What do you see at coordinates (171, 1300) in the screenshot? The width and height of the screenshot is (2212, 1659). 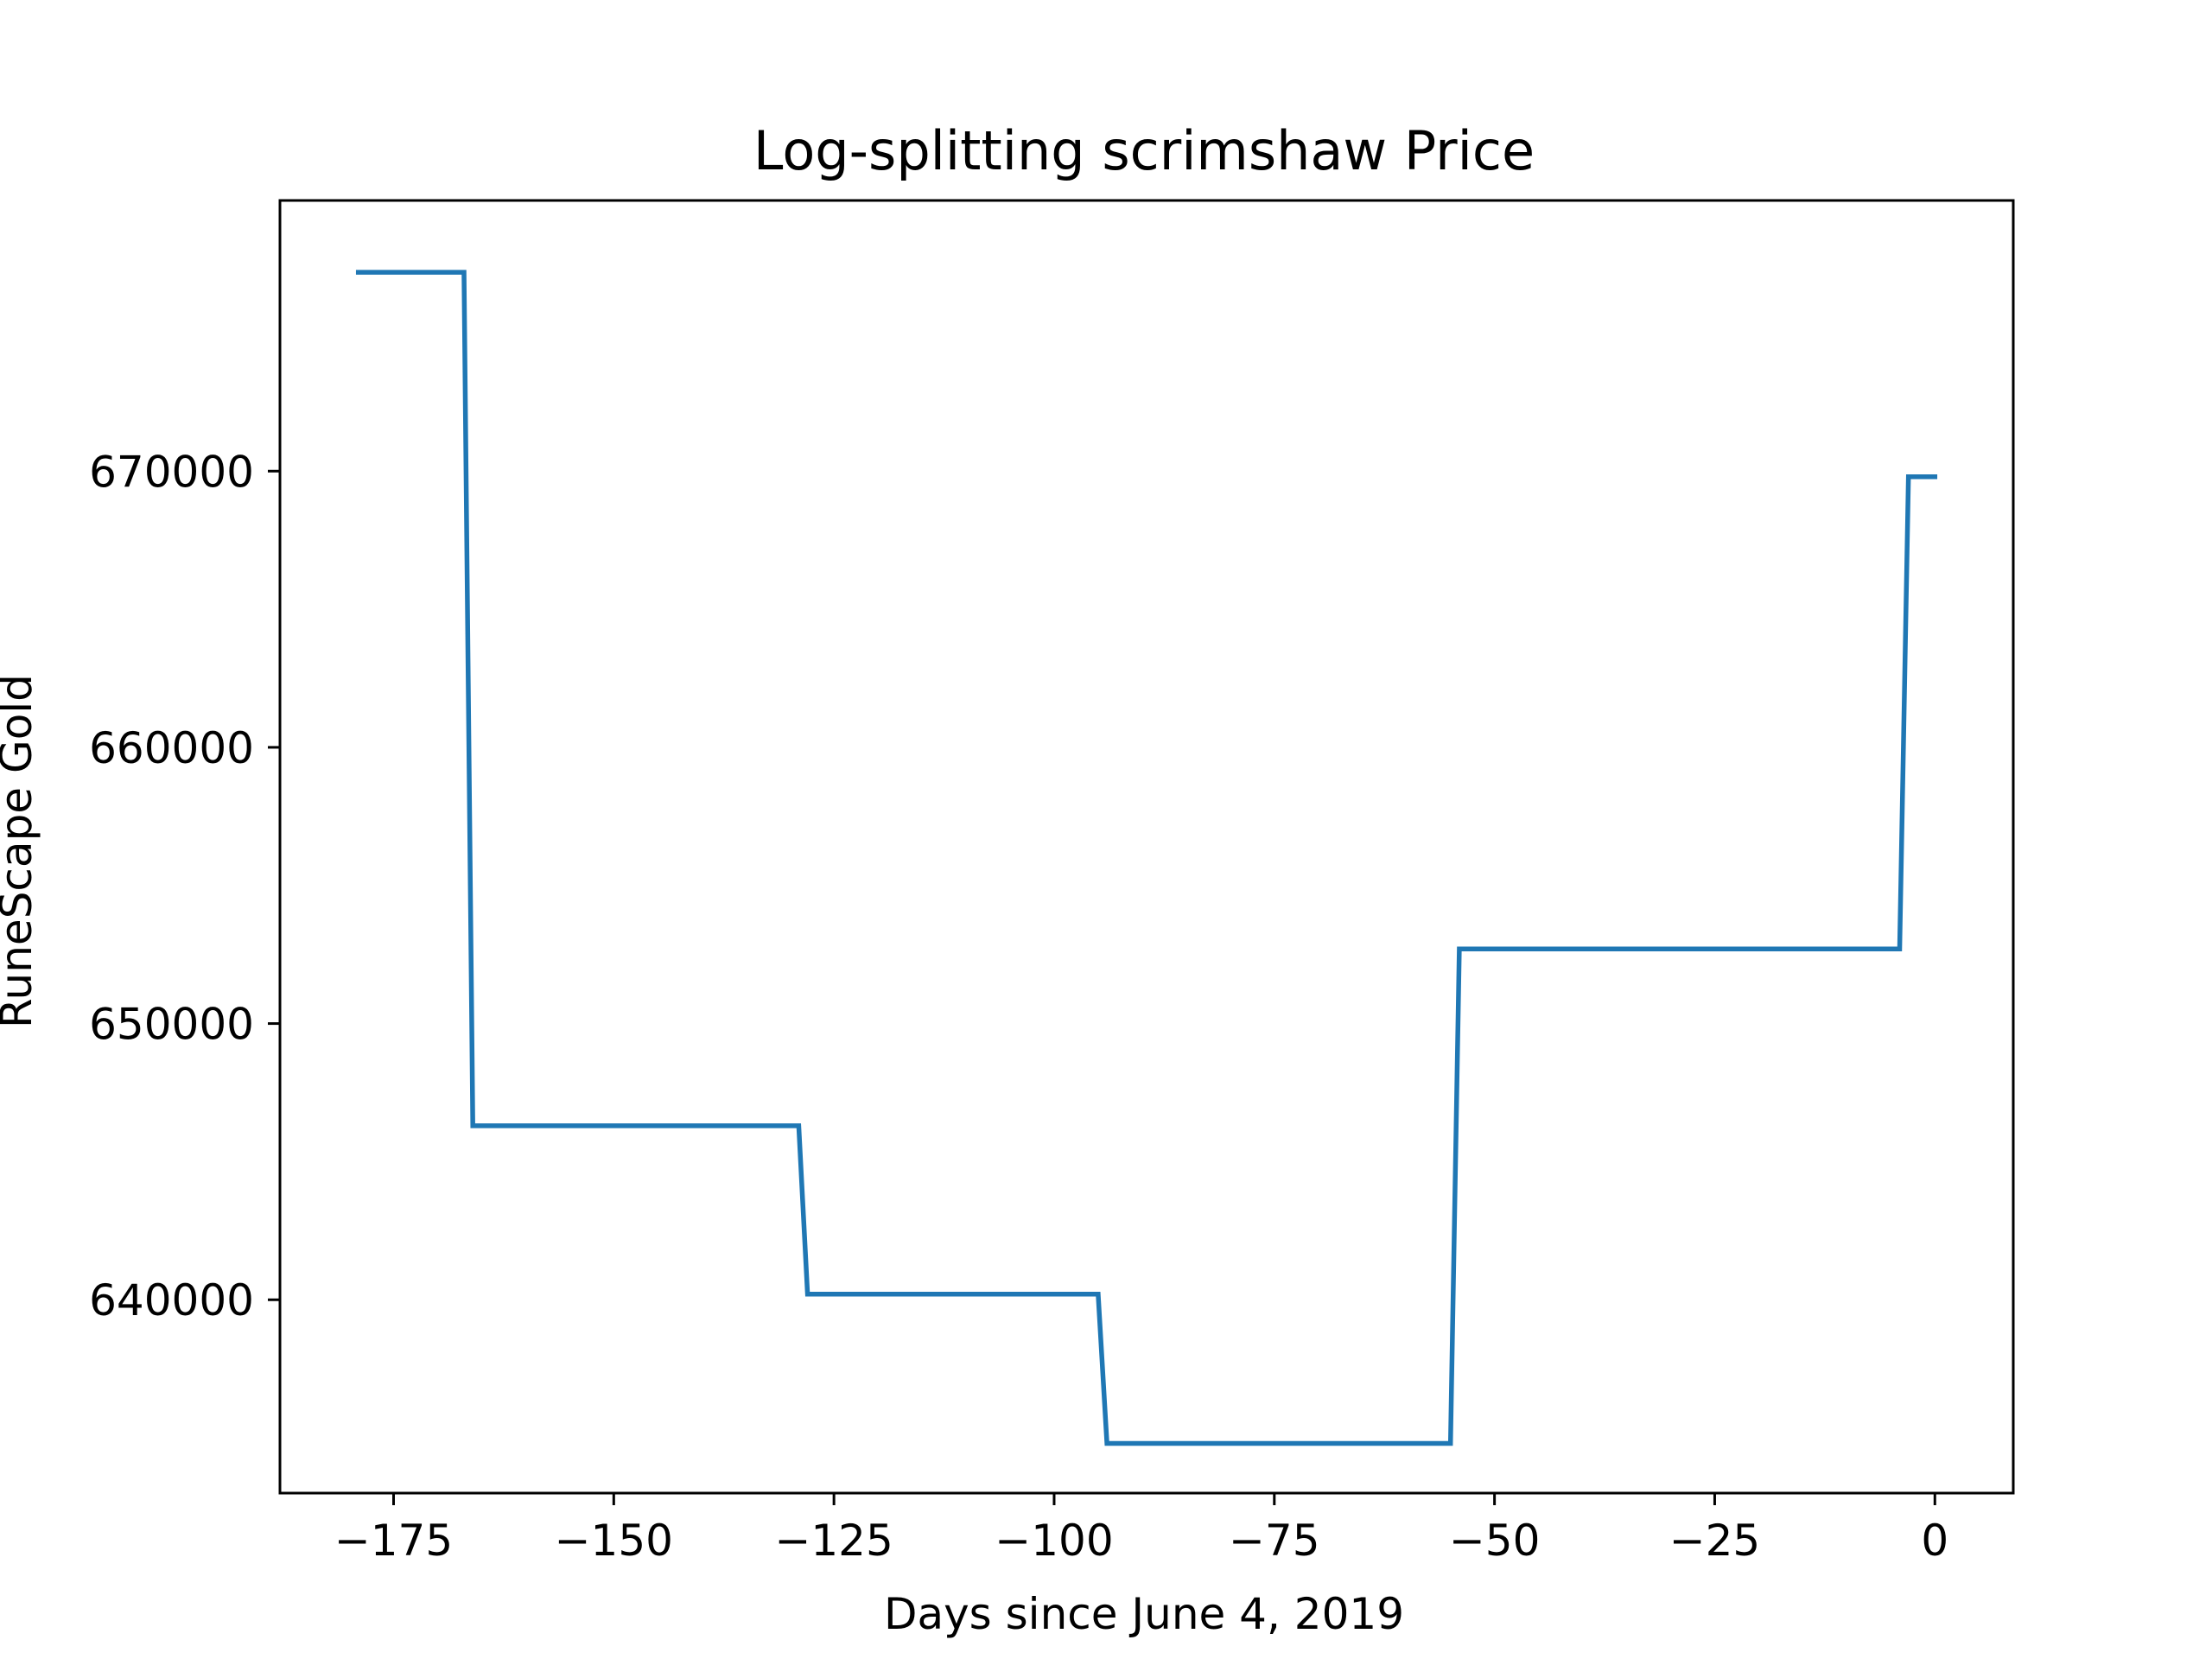 I see `y-tick-label: 640000` at bounding box center [171, 1300].